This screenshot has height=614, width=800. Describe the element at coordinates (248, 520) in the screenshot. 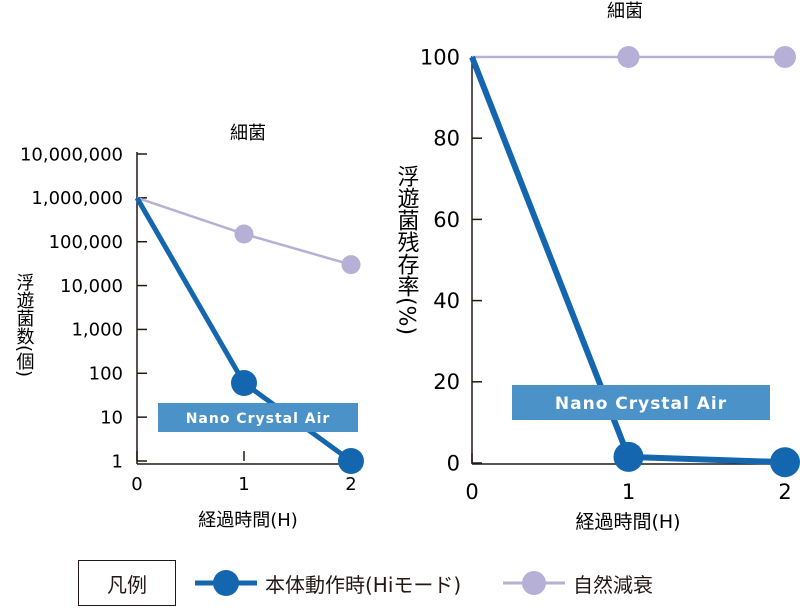

I see `left-x-axis-label: 経過時間(H)` at that location.